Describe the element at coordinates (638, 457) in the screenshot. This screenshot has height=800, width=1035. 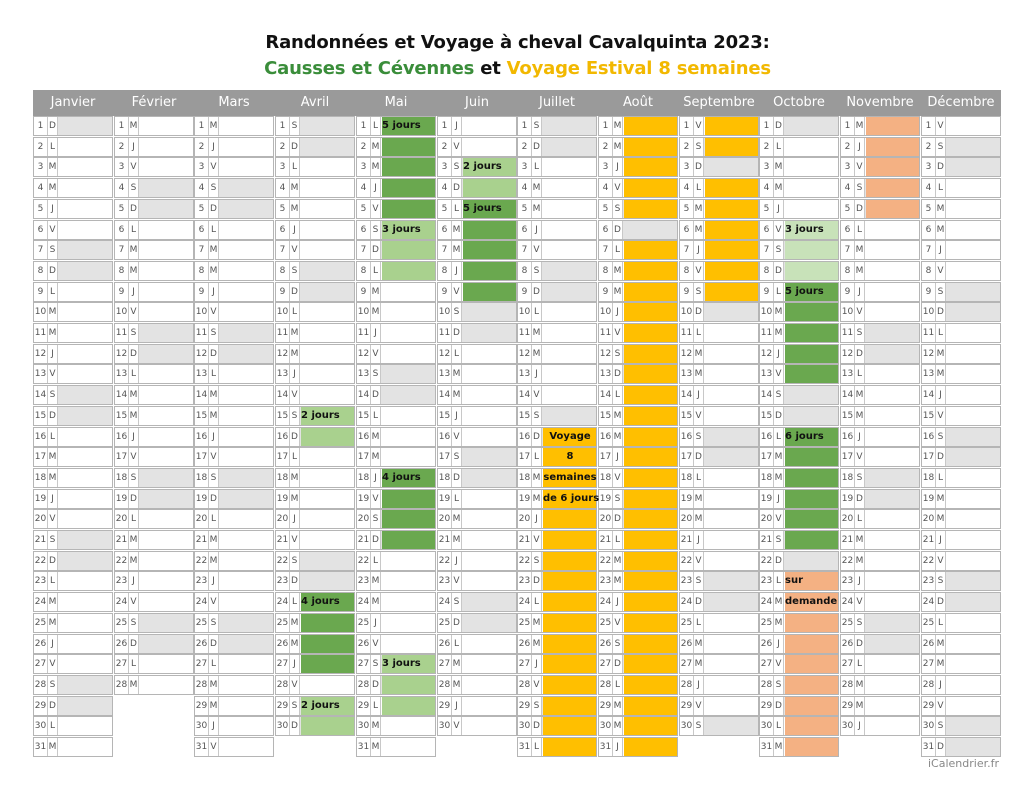
I see `day-cell: 17 J` at that location.